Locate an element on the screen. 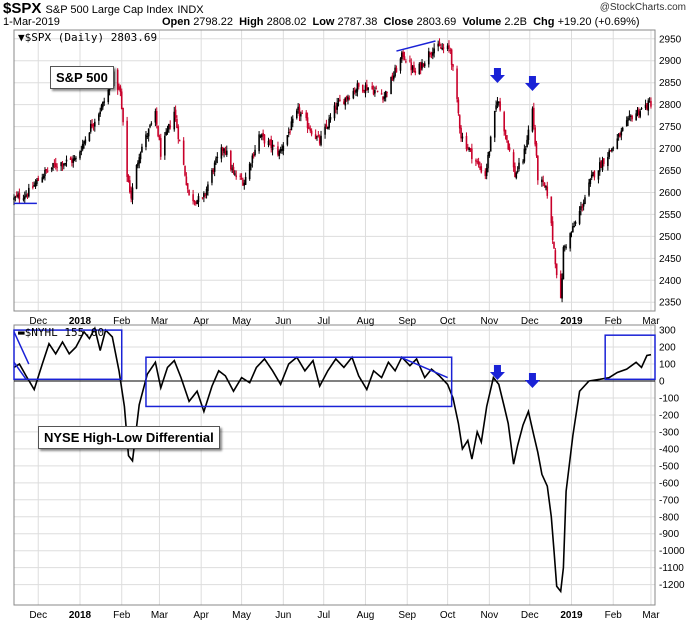 This screenshot has width=700, height=624. nyhl-y-tick-label: -200 is located at coordinates (669, 415).